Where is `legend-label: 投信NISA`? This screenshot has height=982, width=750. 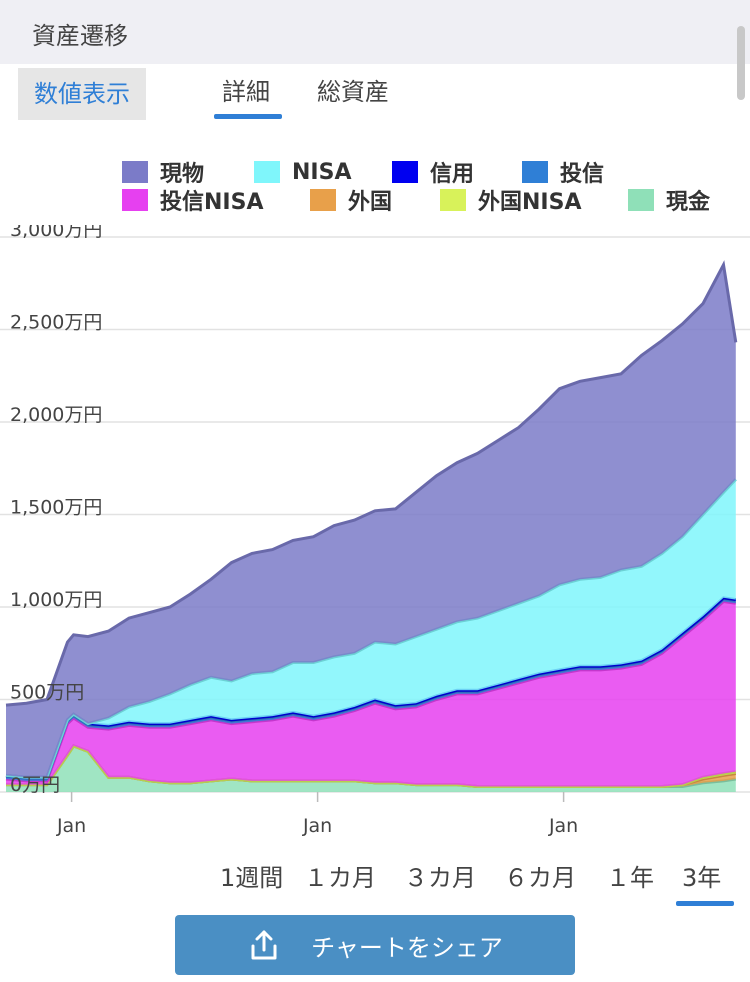 legend-label: 投信NISA is located at coordinates (212, 202).